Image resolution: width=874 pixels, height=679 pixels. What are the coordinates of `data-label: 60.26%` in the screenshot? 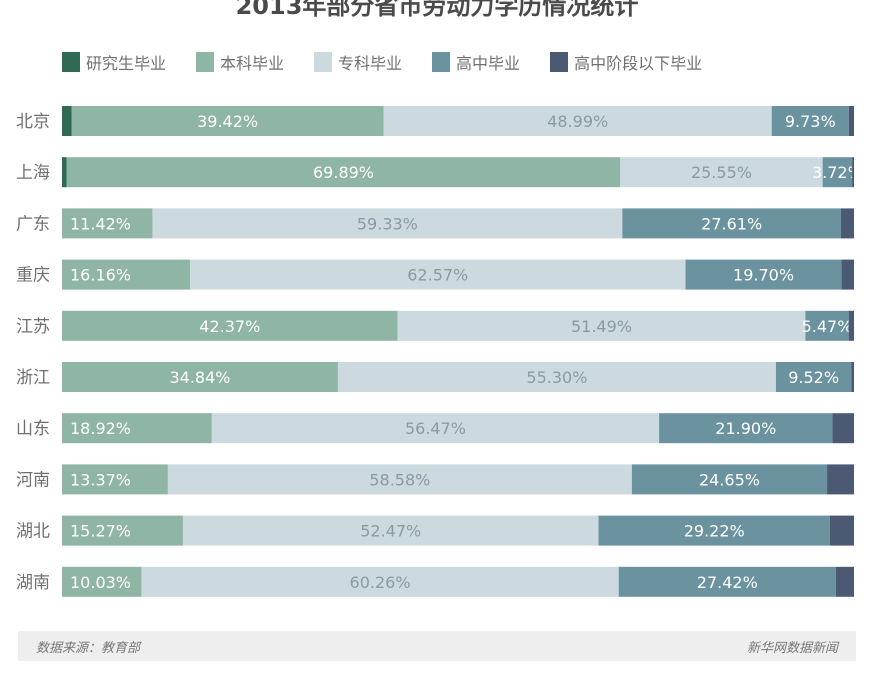 It's located at (380, 582).